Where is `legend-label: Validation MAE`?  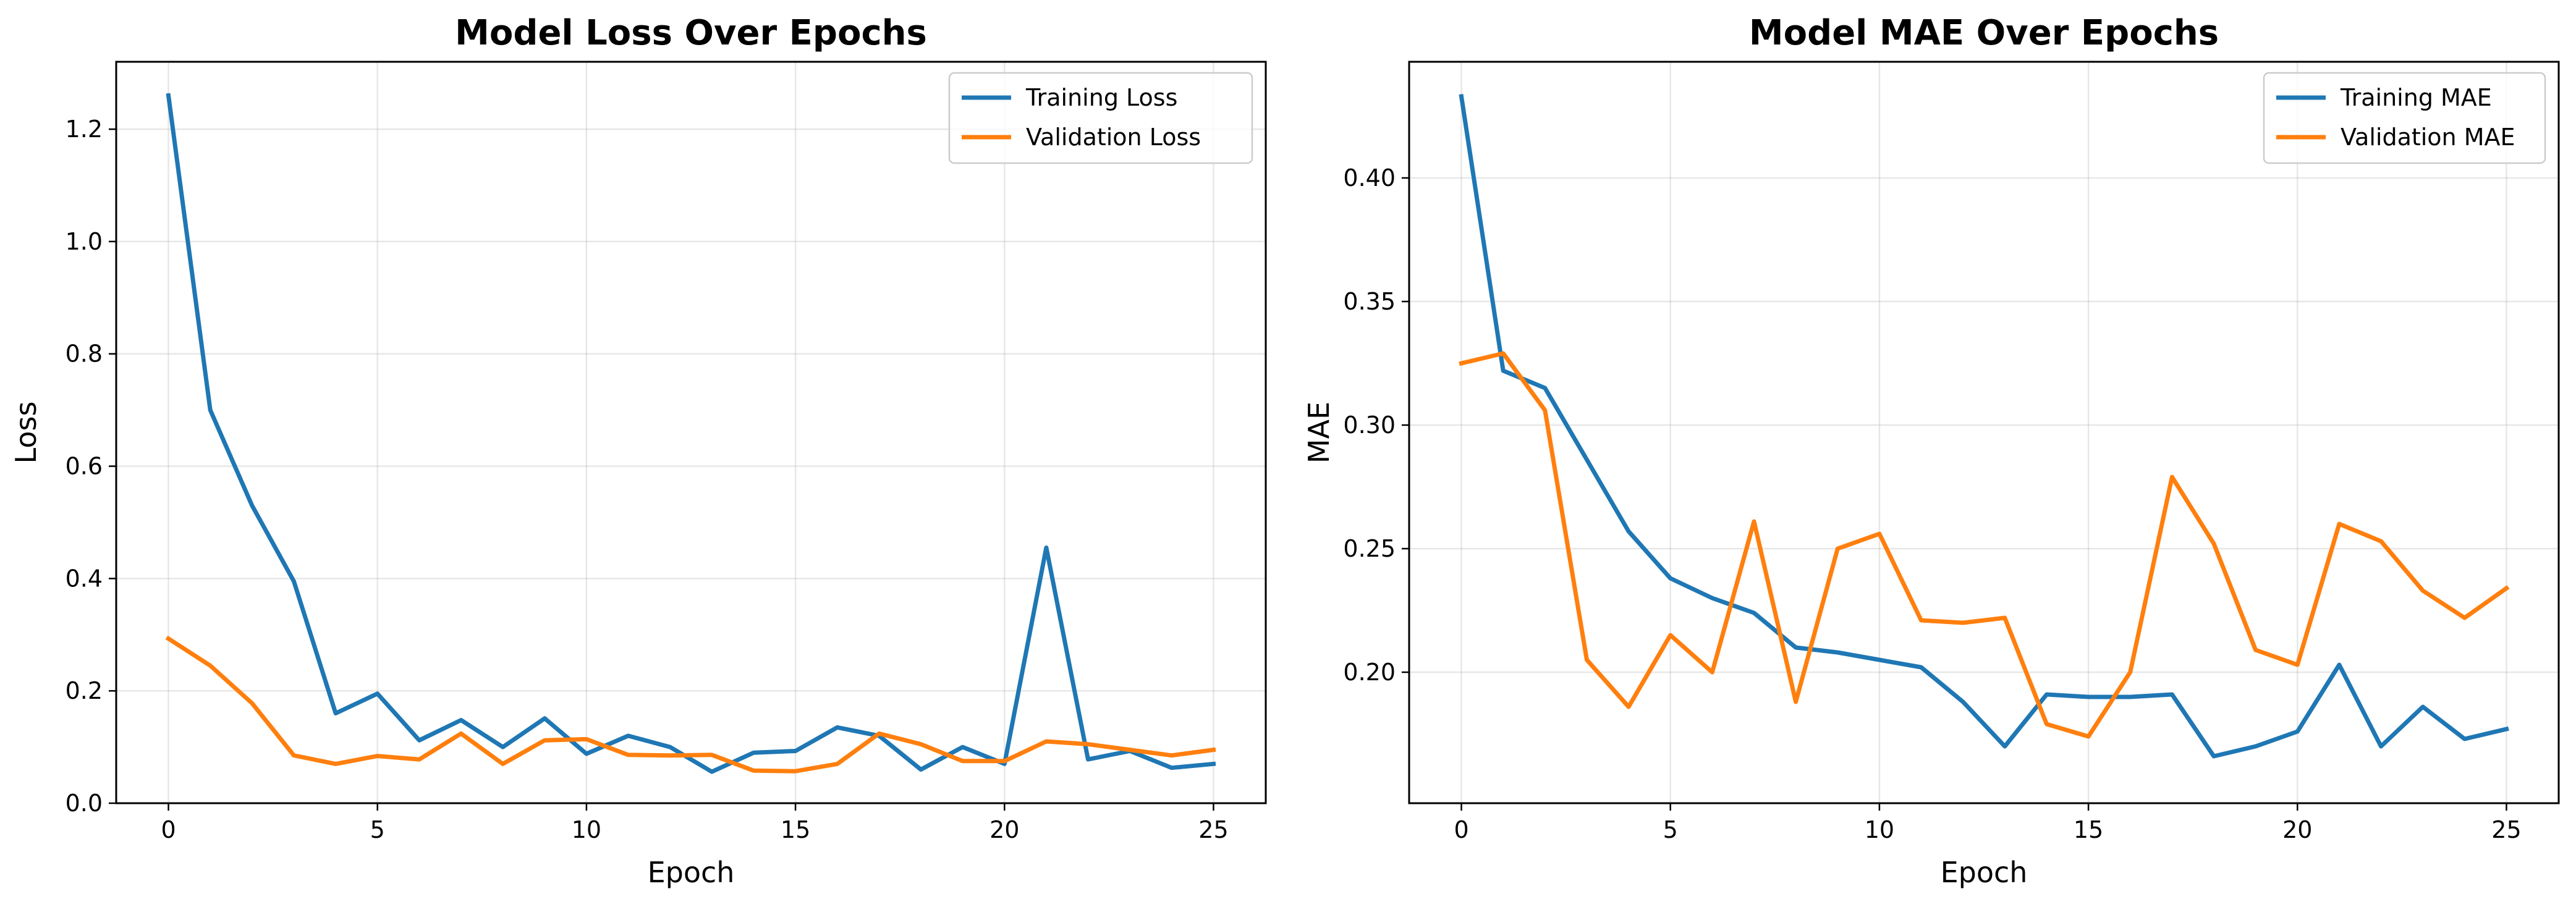
legend-label: Validation MAE is located at coordinates (2428, 137).